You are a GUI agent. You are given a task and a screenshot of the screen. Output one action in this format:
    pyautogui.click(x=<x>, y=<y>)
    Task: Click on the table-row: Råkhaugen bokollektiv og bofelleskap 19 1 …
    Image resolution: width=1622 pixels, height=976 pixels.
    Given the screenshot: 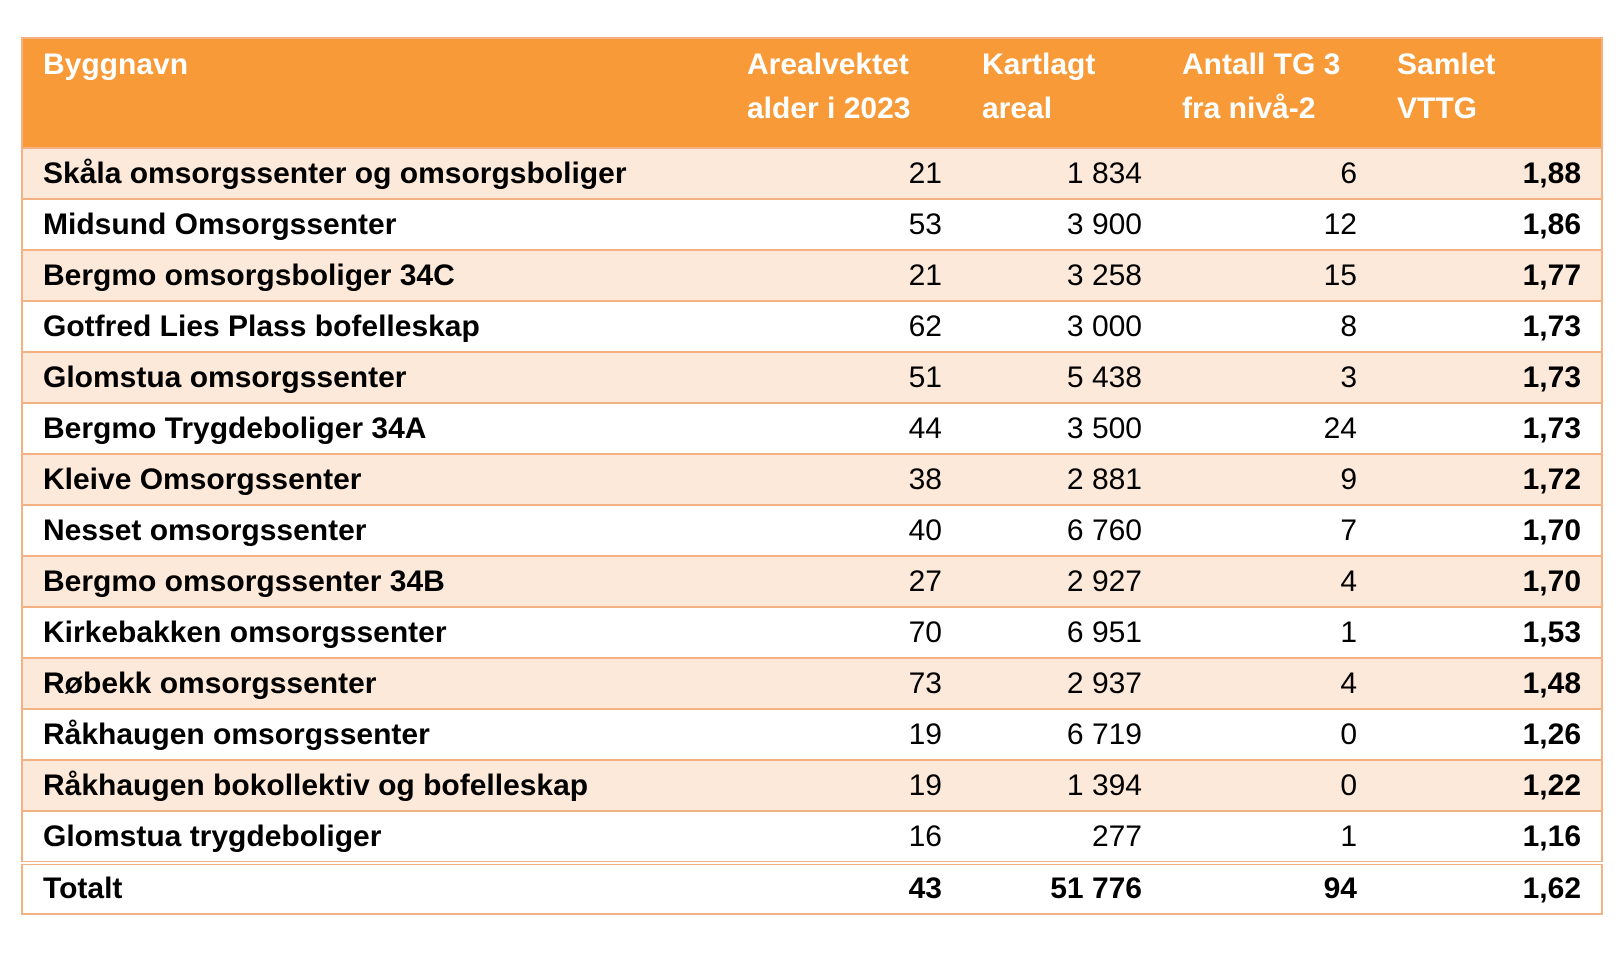 What is the action you would take?
    pyautogui.click(x=812, y=785)
    